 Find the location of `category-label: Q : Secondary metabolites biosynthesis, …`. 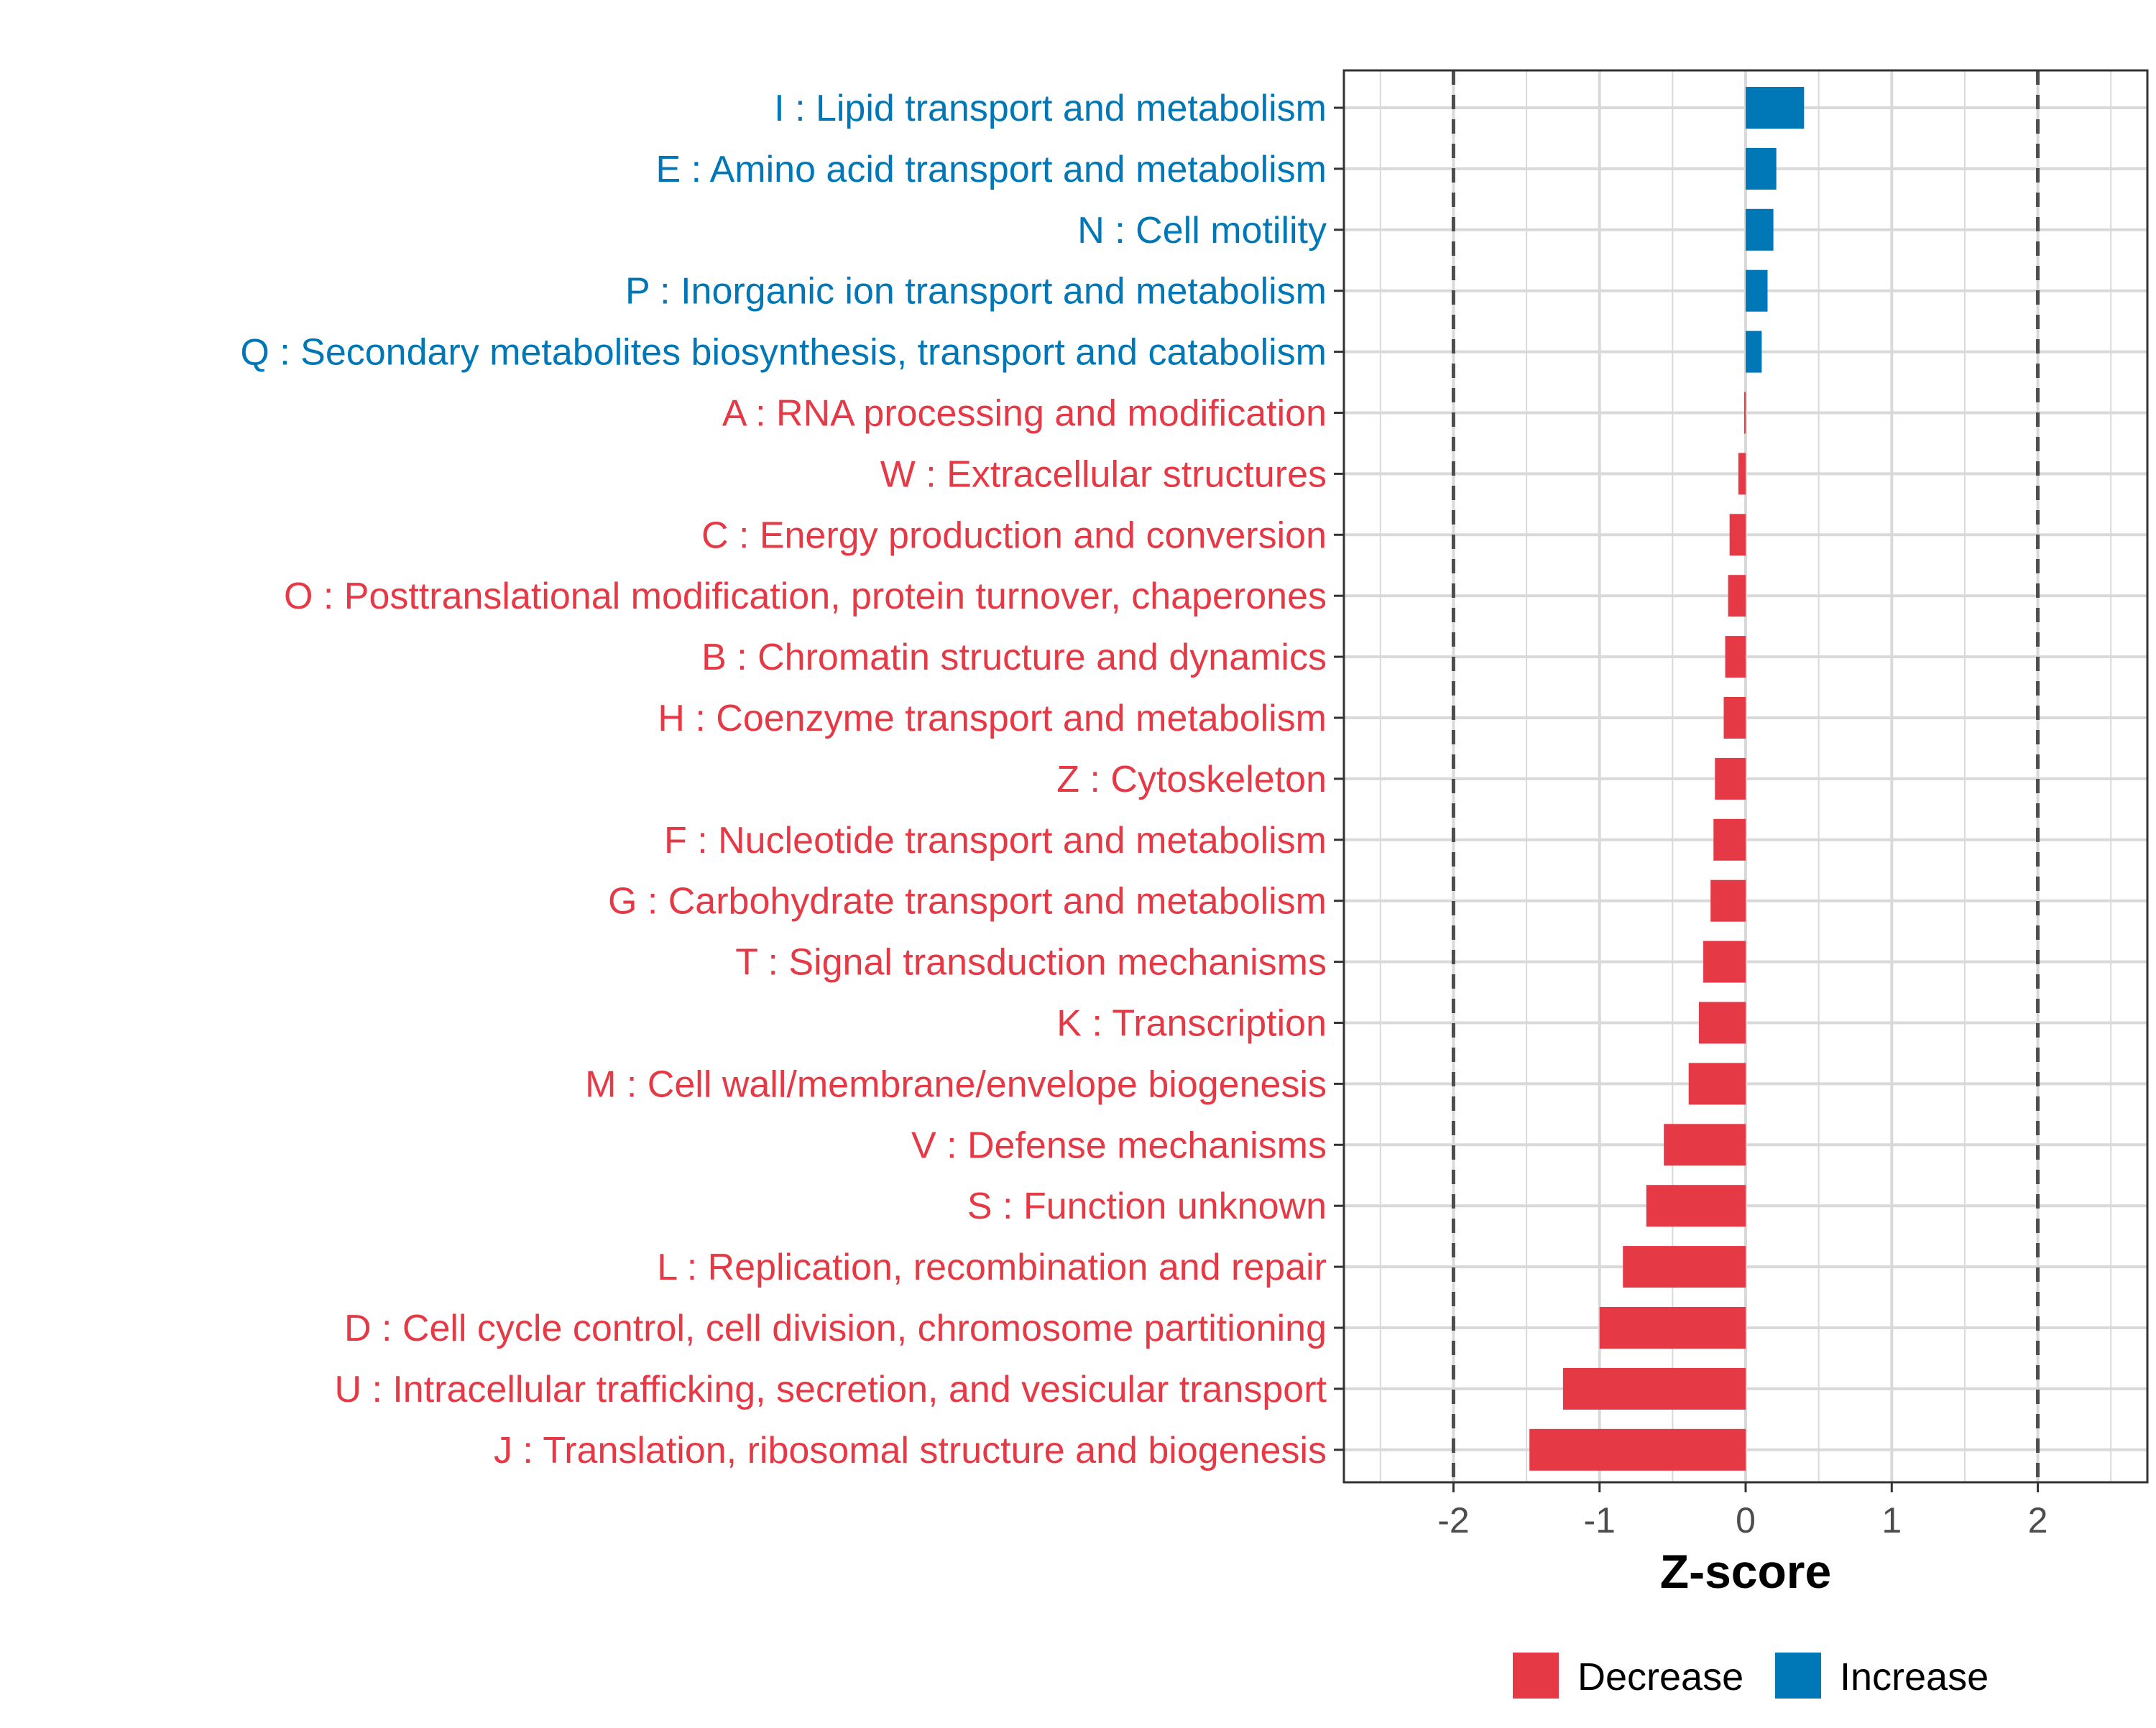

category-label: Q : Secondary metabolites biosynthesis, … is located at coordinates (784, 353).